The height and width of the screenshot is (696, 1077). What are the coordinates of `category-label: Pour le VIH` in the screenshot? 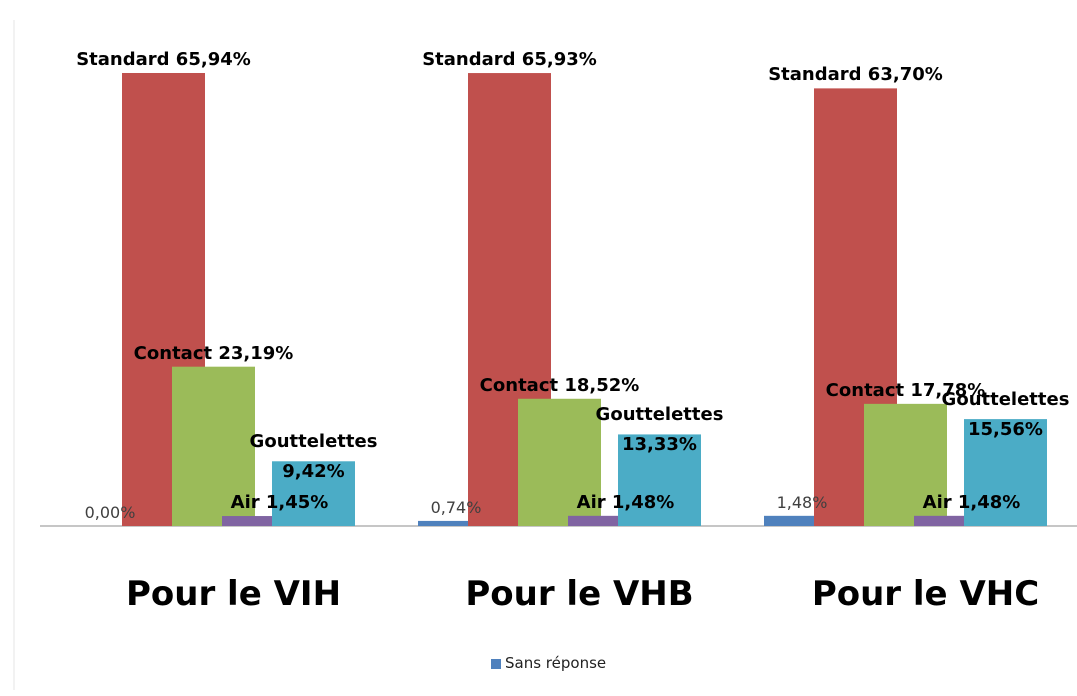 It's located at (233, 594).